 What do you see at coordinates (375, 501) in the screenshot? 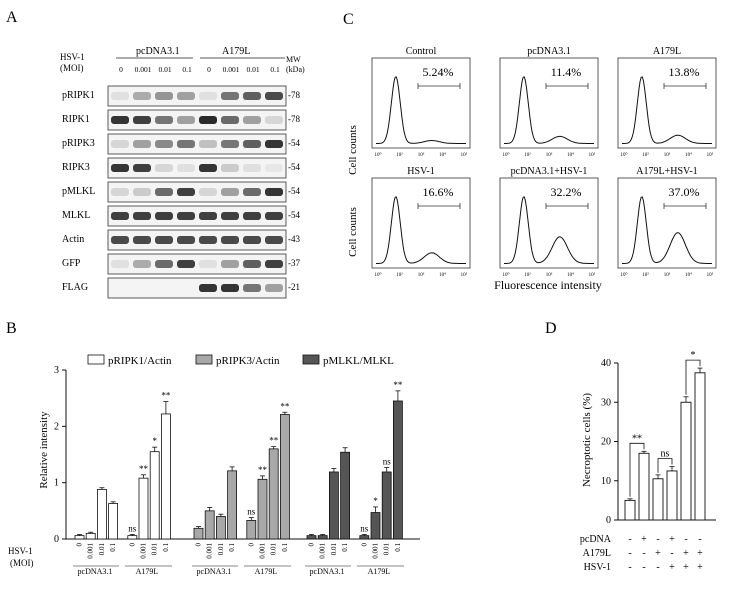
I see `chart-b-significance: *` at bounding box center [375, 501].